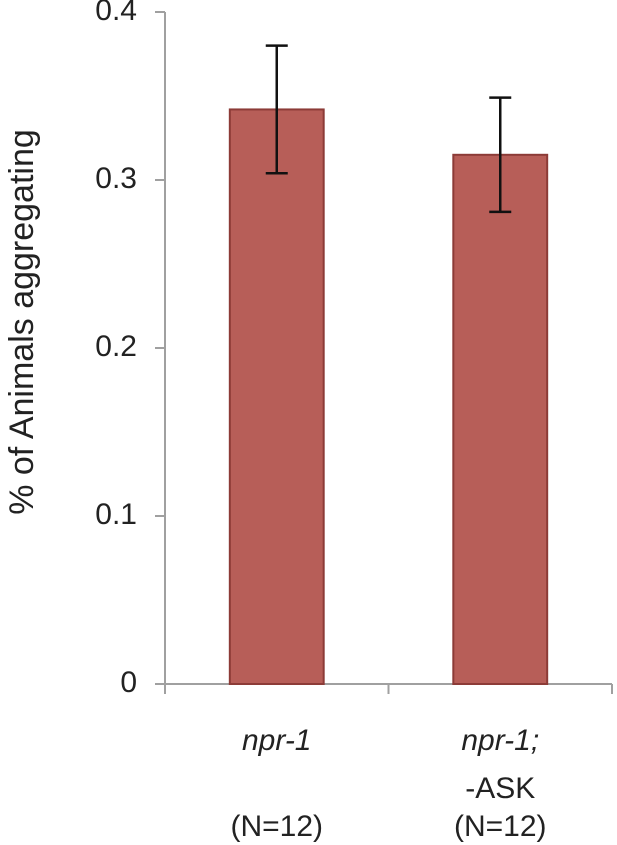 The width and height of the screenshot is (617, 845). I want to click on y-tick-label: 0.4, so click(116, 13).